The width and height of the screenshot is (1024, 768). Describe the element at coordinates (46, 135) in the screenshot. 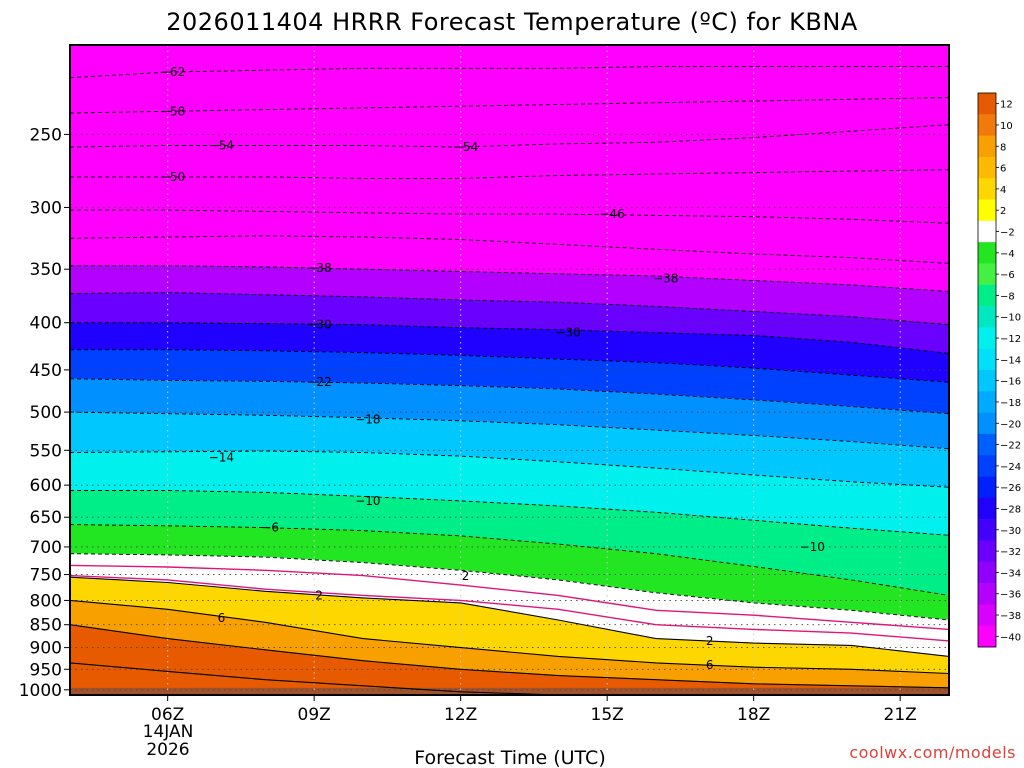

I see `y-tick-label: 250` at that location.